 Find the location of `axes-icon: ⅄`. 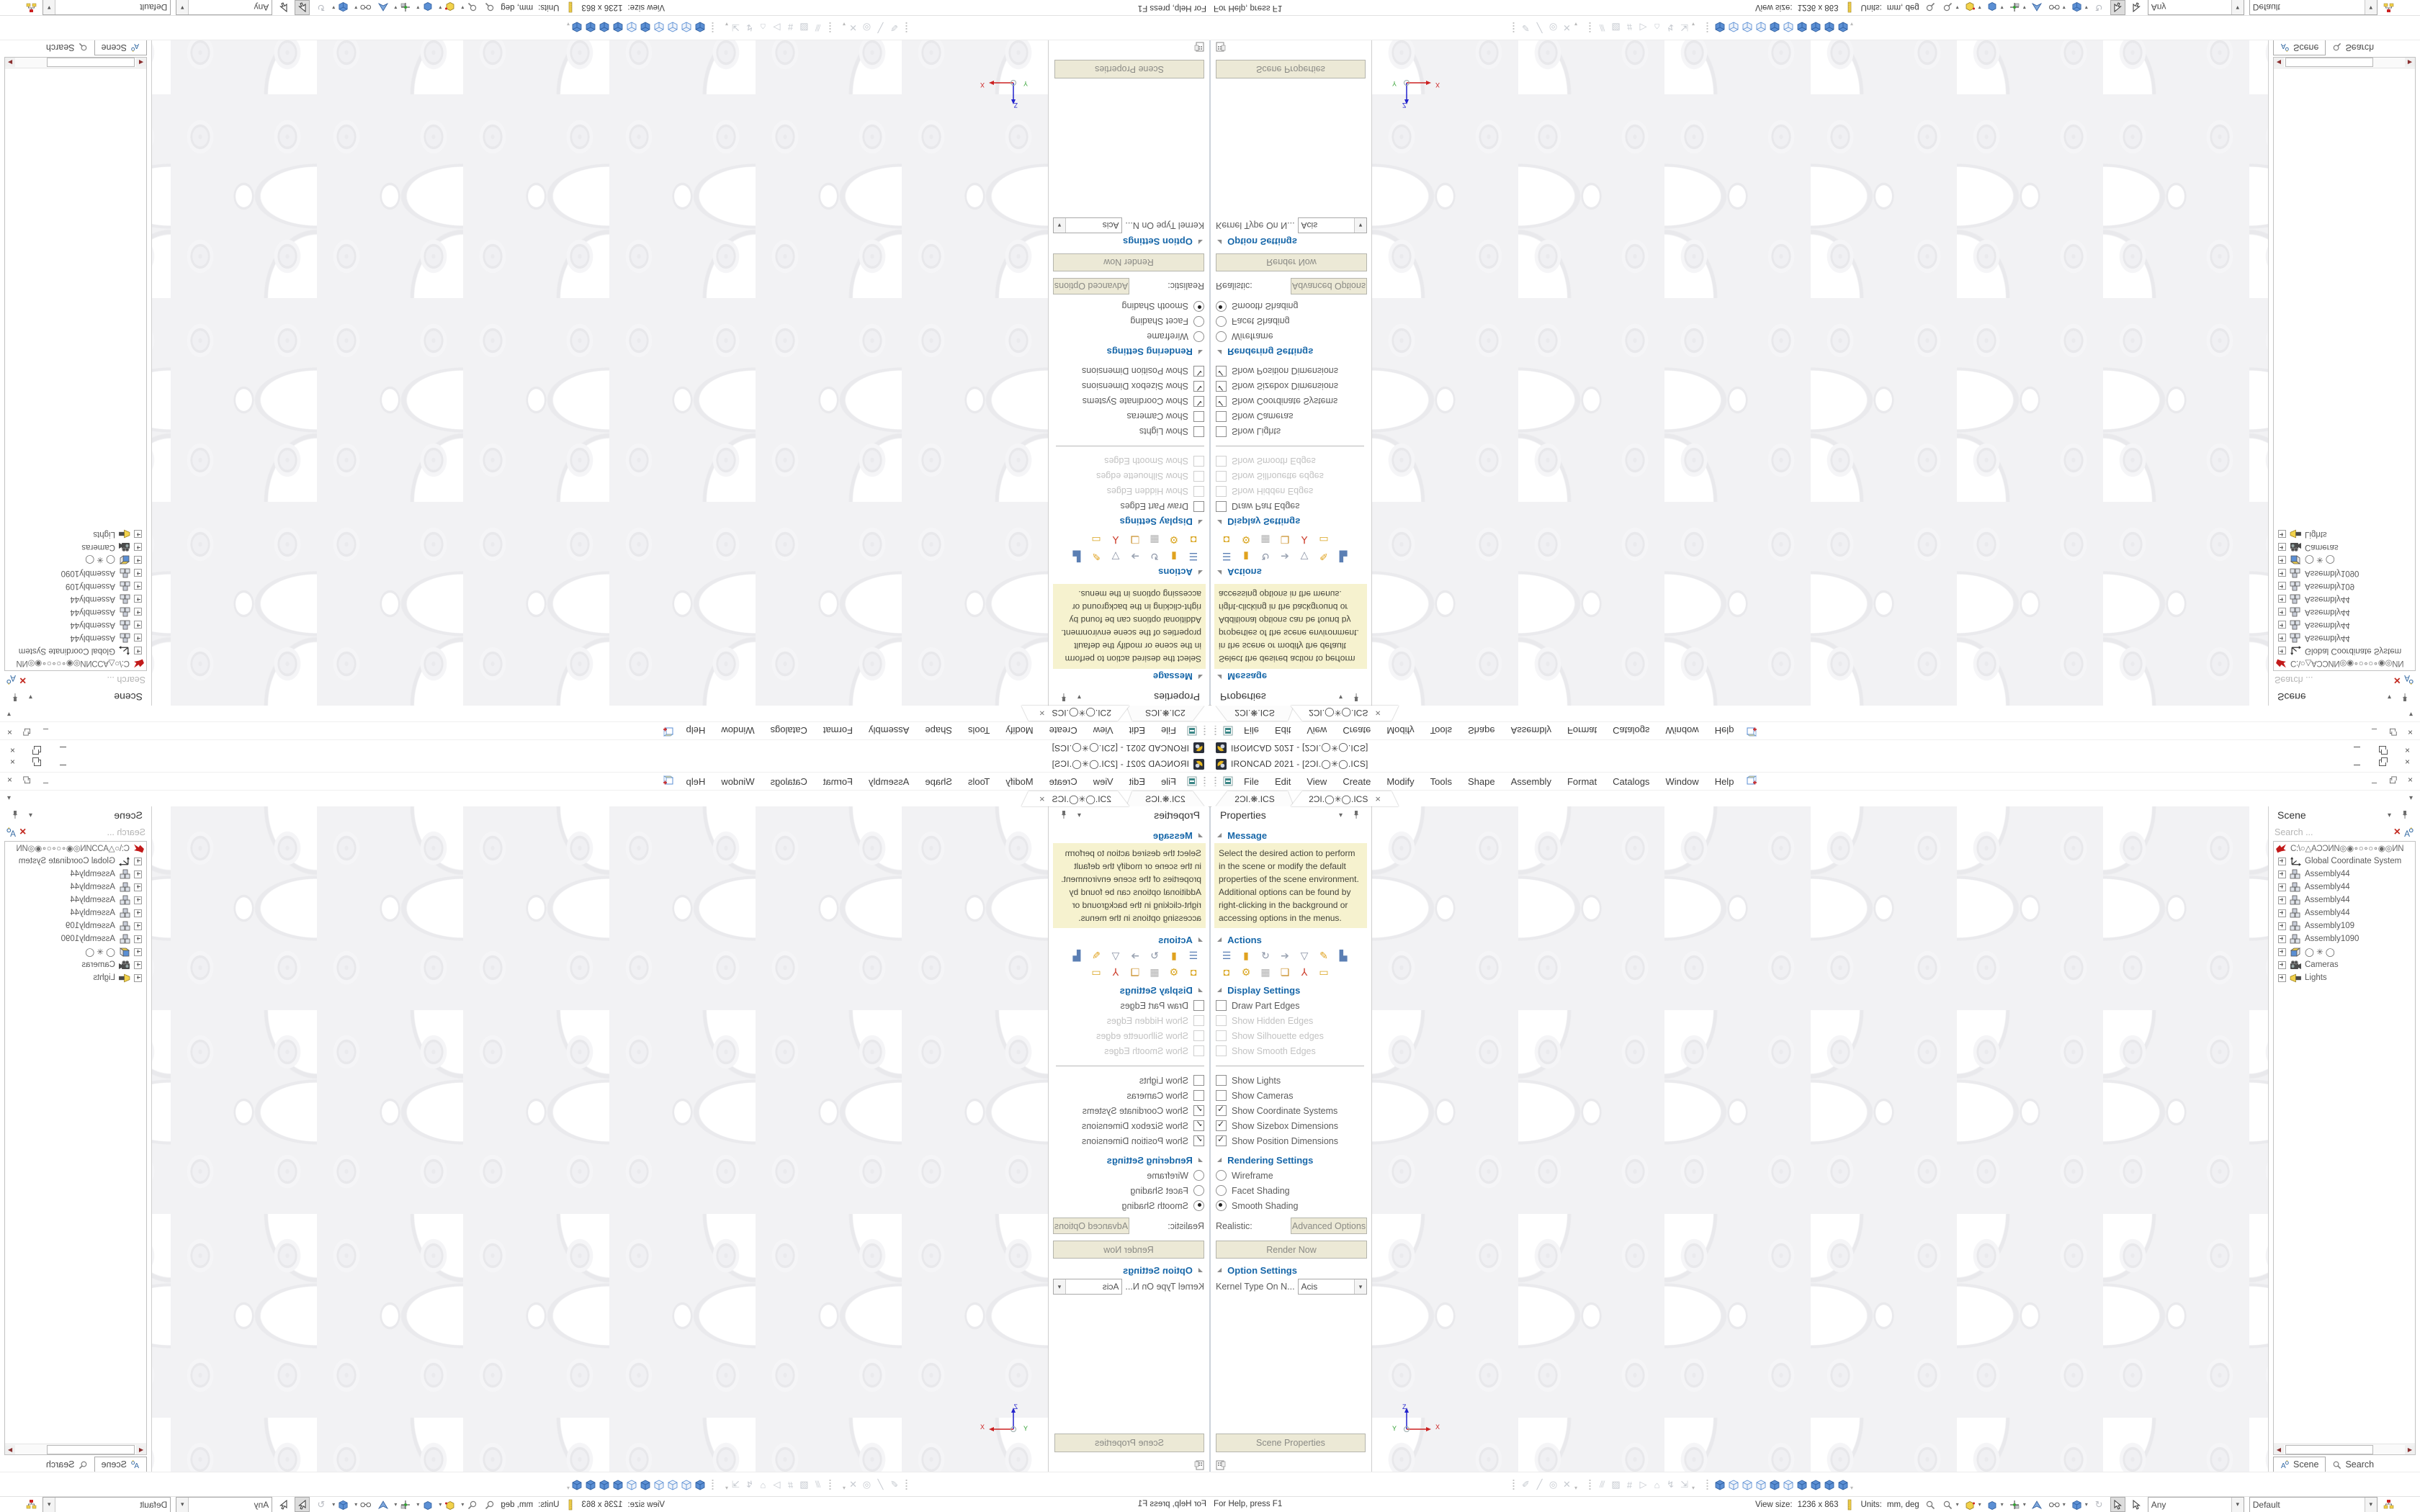

axes-icon: ⅄ is located at coordinates (1304, 540).